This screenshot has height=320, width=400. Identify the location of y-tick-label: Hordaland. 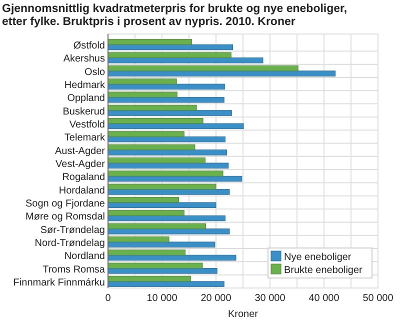
(81, 190).